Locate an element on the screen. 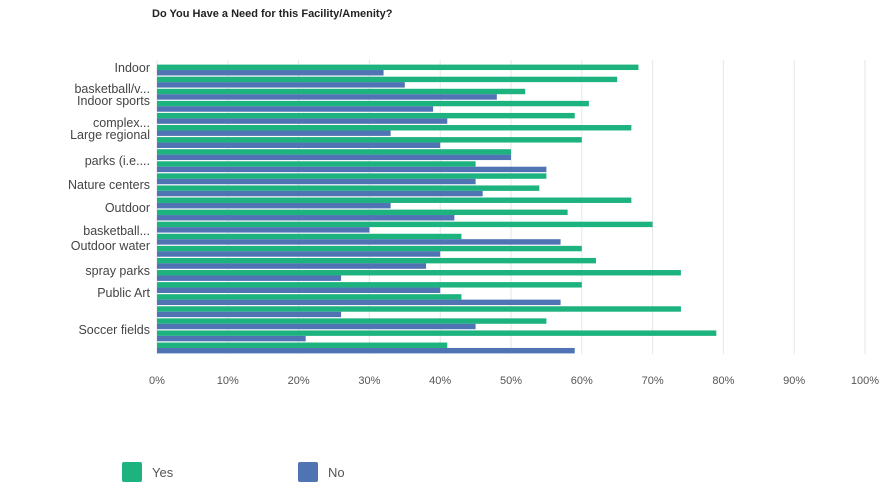  x-tick-label: 10% is located at coordinates (228, 381).